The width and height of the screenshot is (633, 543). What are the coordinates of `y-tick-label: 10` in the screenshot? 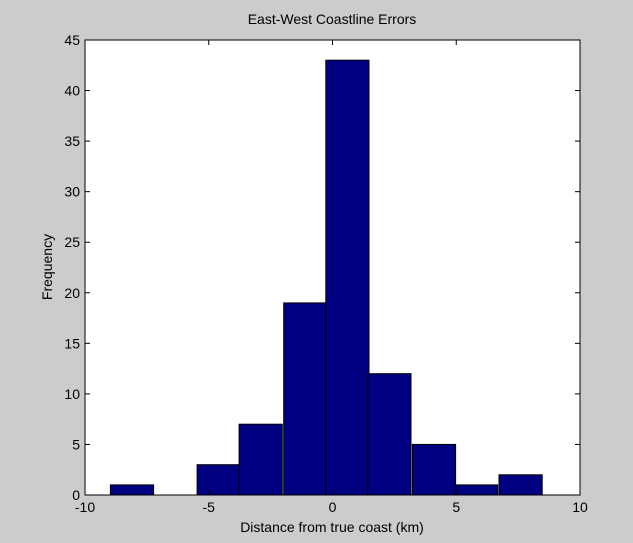 It's located at (72, 394).